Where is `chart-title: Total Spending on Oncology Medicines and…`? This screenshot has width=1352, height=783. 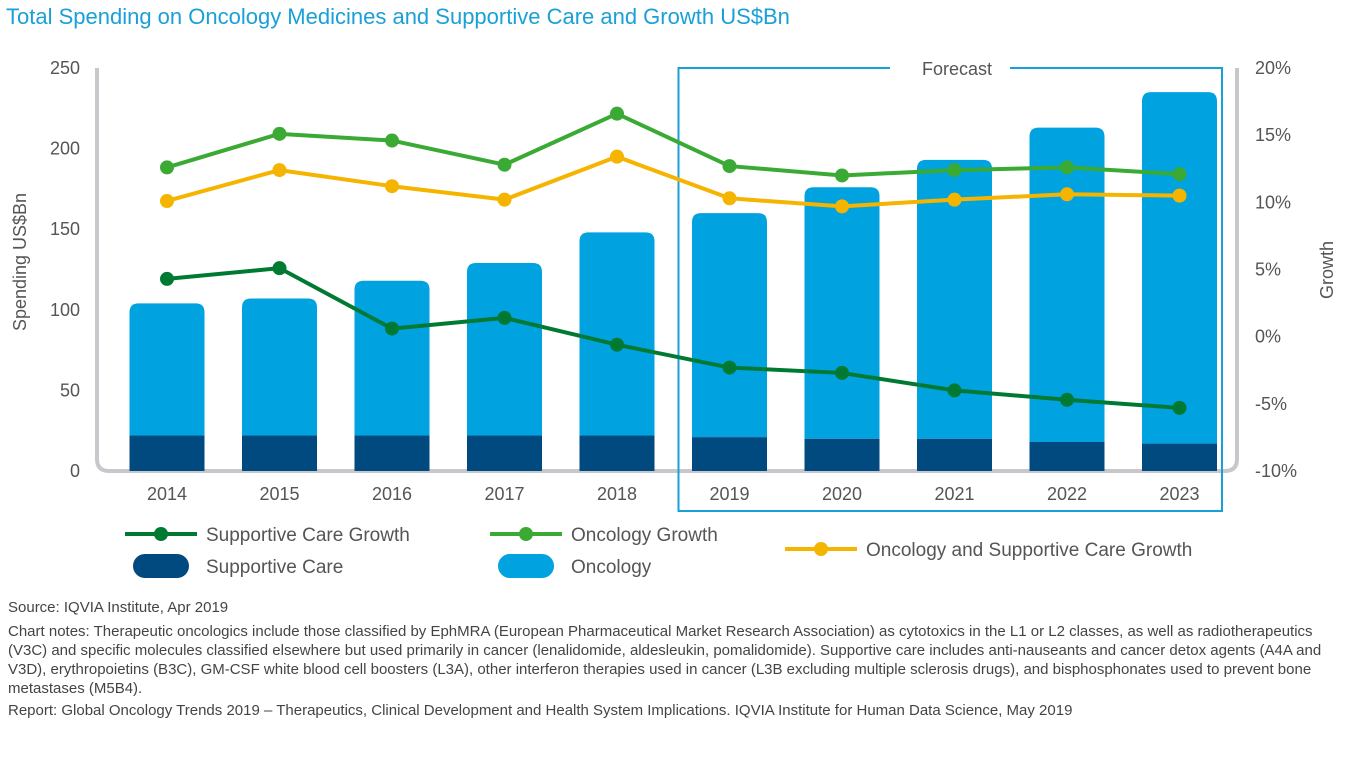 chart-title: Total Spending on Oncology Medicines and… is located at coordinates (398, 16).